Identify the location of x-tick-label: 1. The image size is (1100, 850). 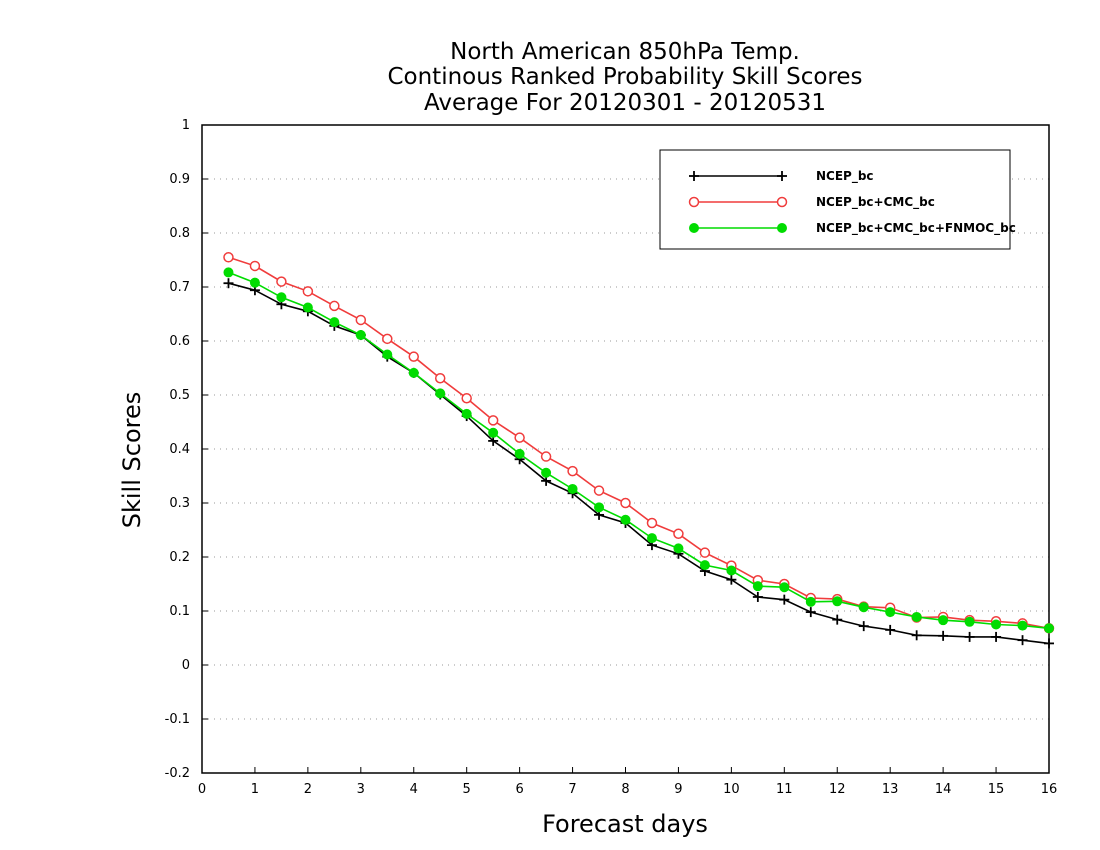
(255, 789).